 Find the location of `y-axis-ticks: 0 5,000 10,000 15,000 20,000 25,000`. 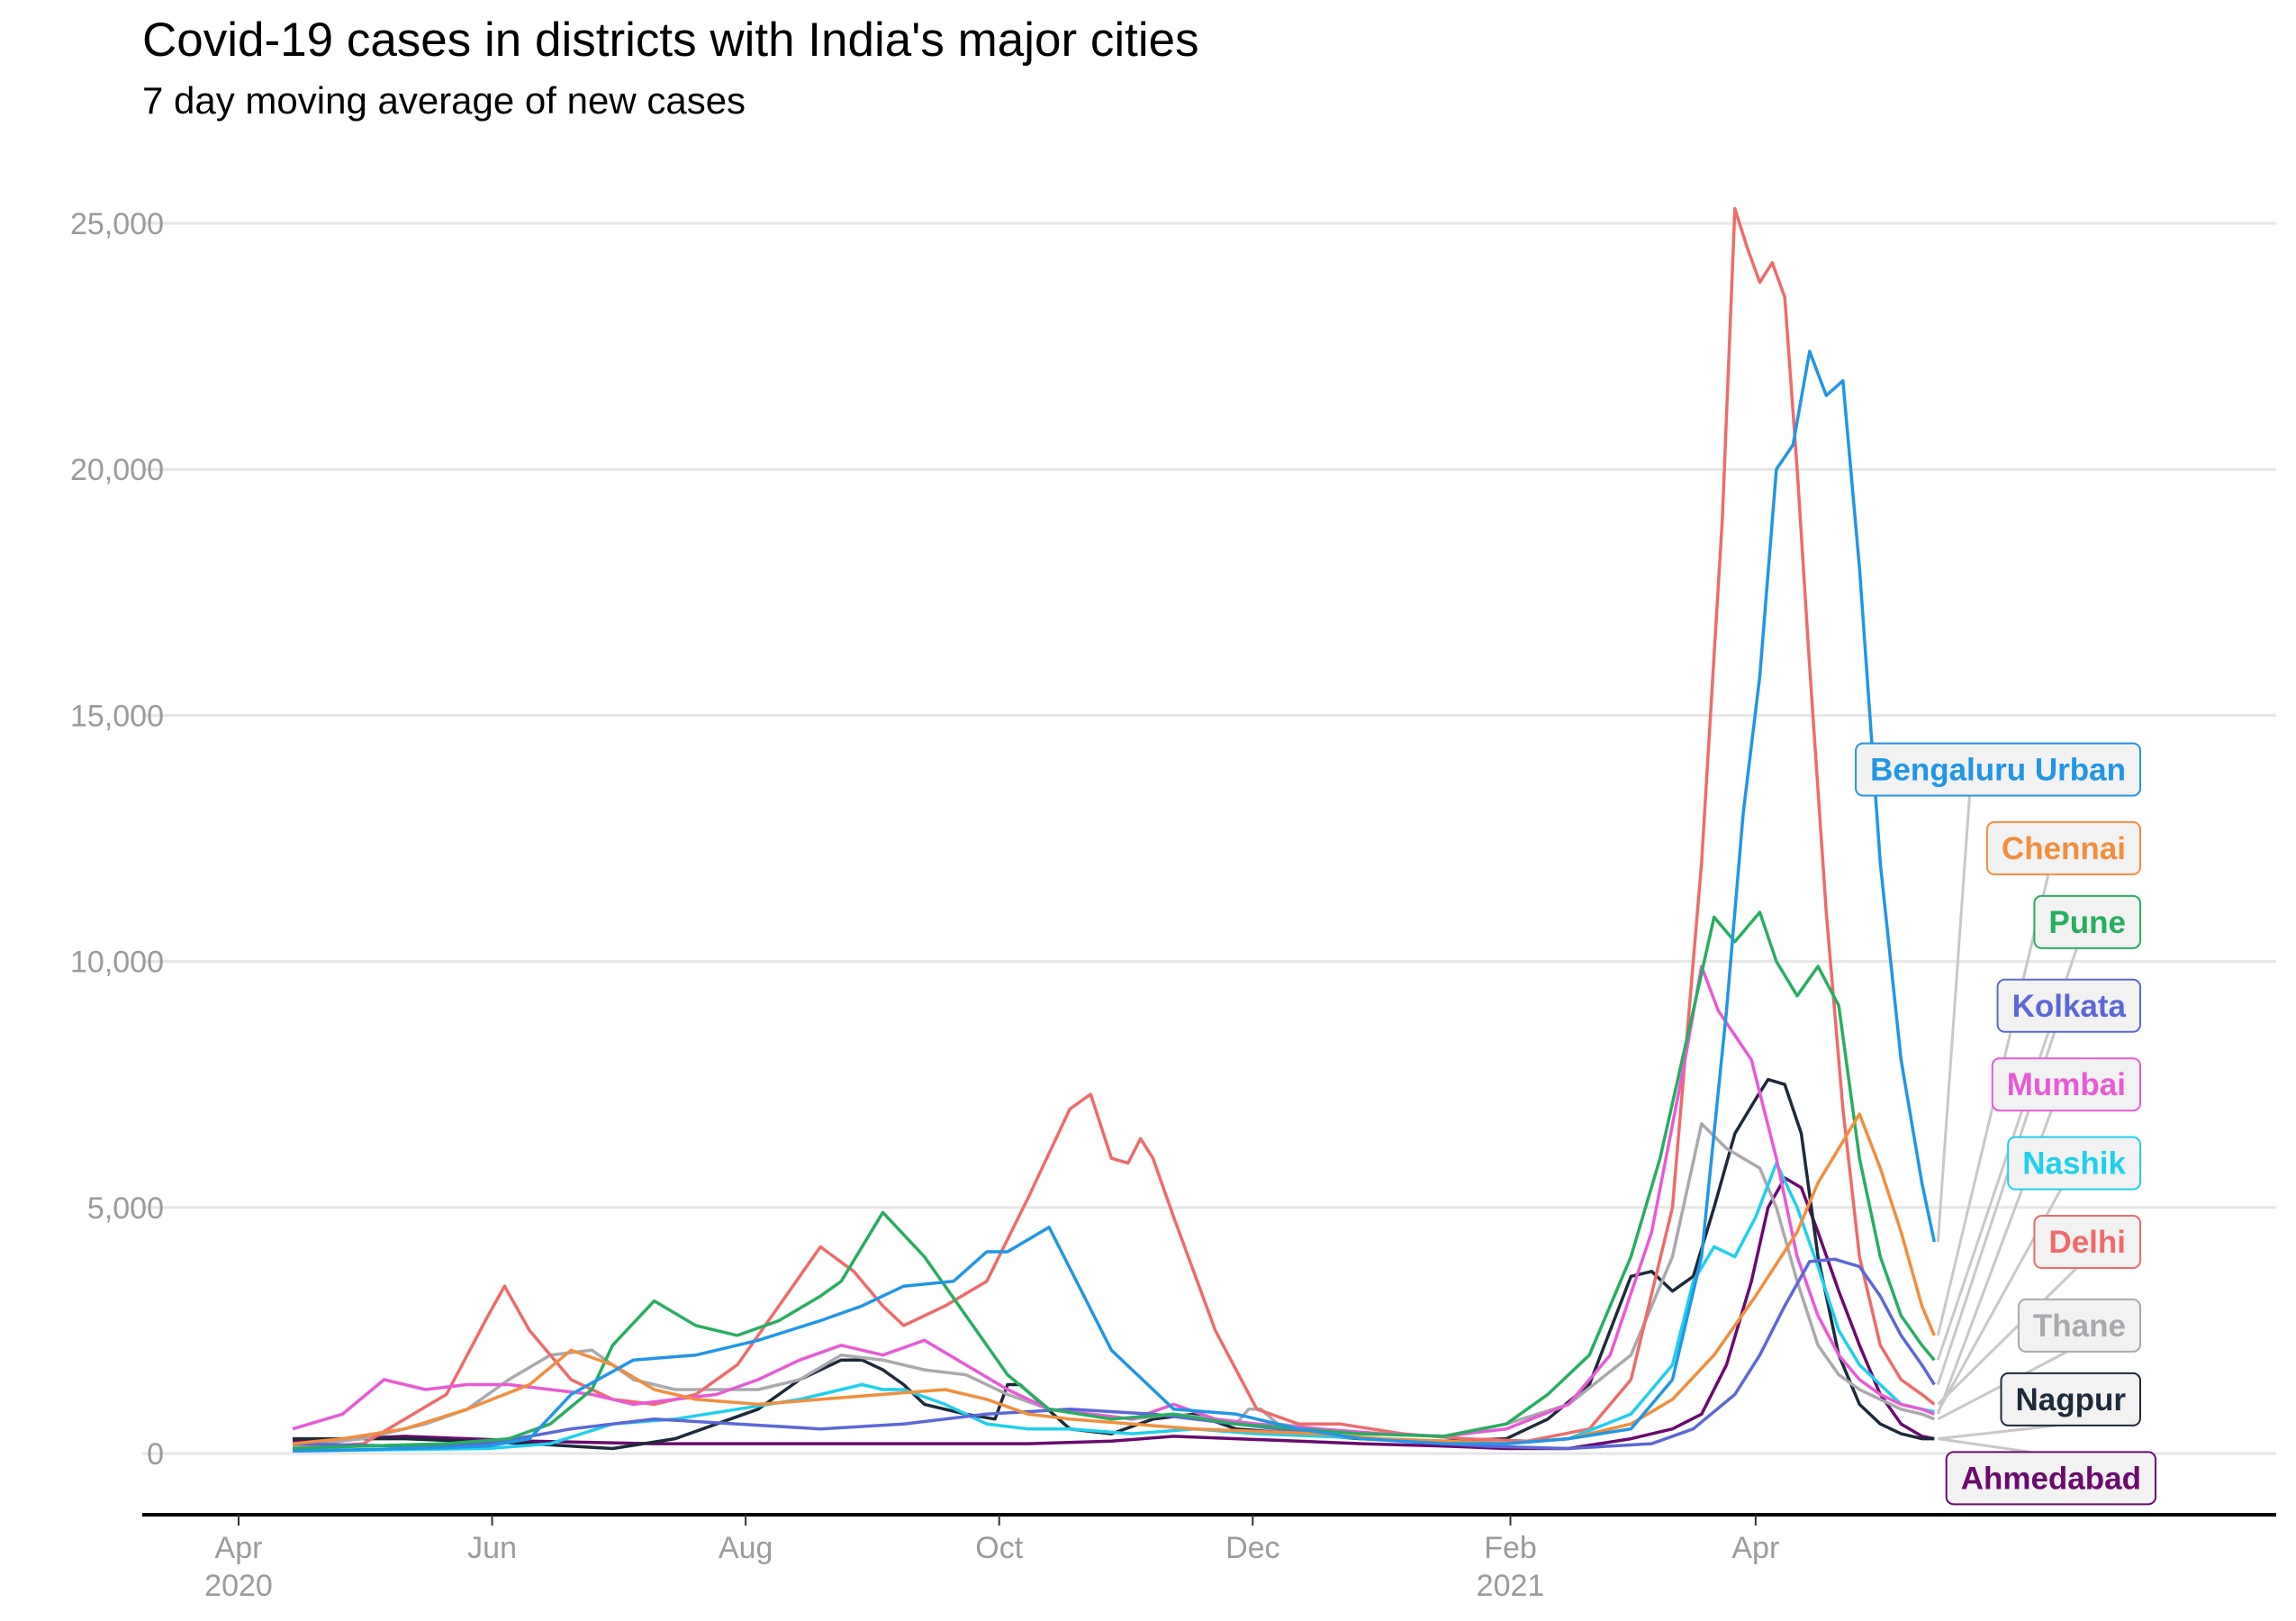

y-axis-ticks: 0 5,000 10,000 15,000 20,000 25,000 is located at coordinates (117, 839).